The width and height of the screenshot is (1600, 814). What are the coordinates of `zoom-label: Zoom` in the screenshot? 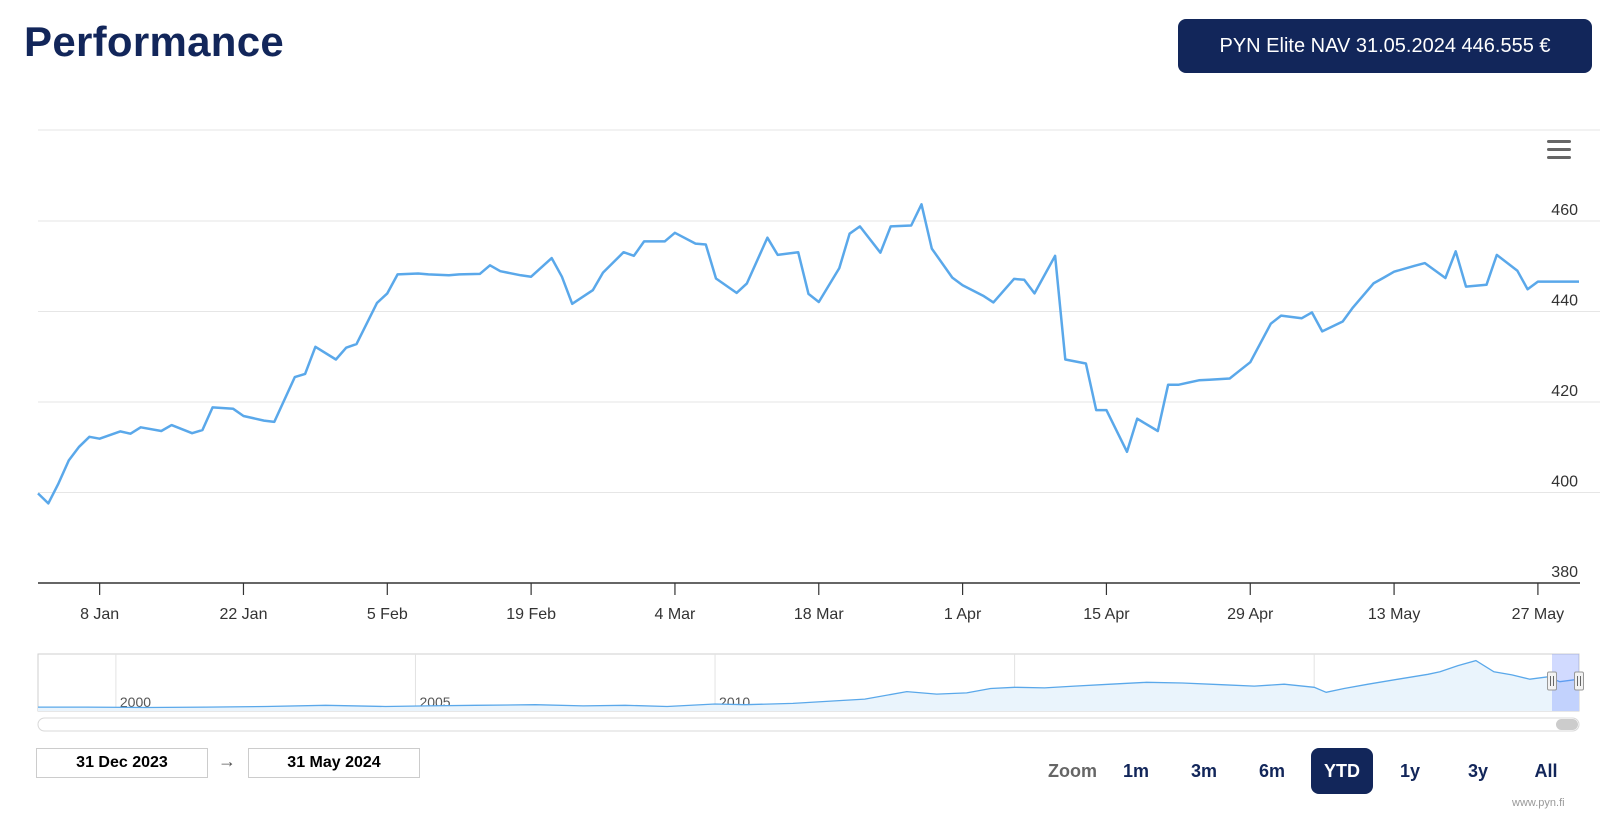 It's located at (1072, 771).